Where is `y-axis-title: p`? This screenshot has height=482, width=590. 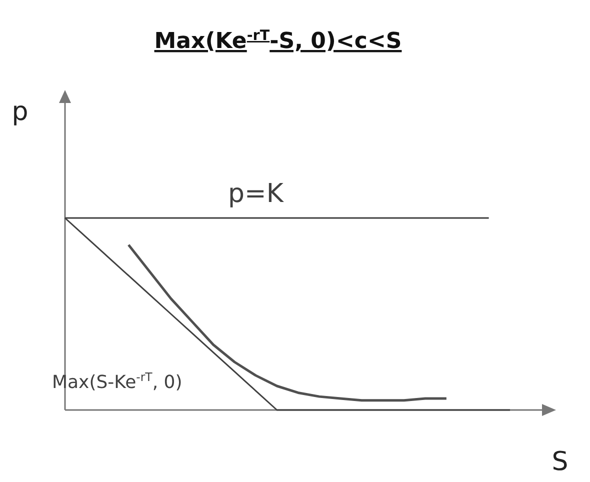
y-axis-title: p is located at coordinates (20, 112).